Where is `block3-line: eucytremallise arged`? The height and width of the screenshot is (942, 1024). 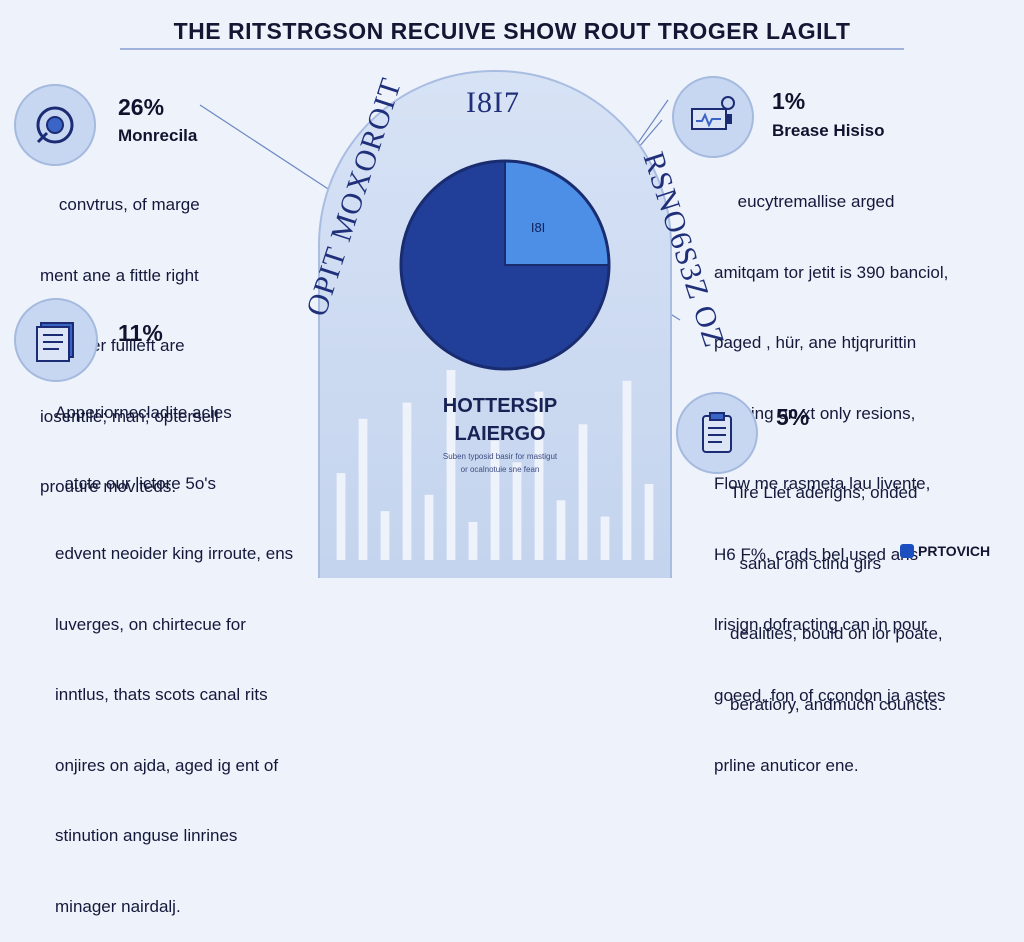 block3-line: eucytremallise arged is located at coordinates (804, 201).